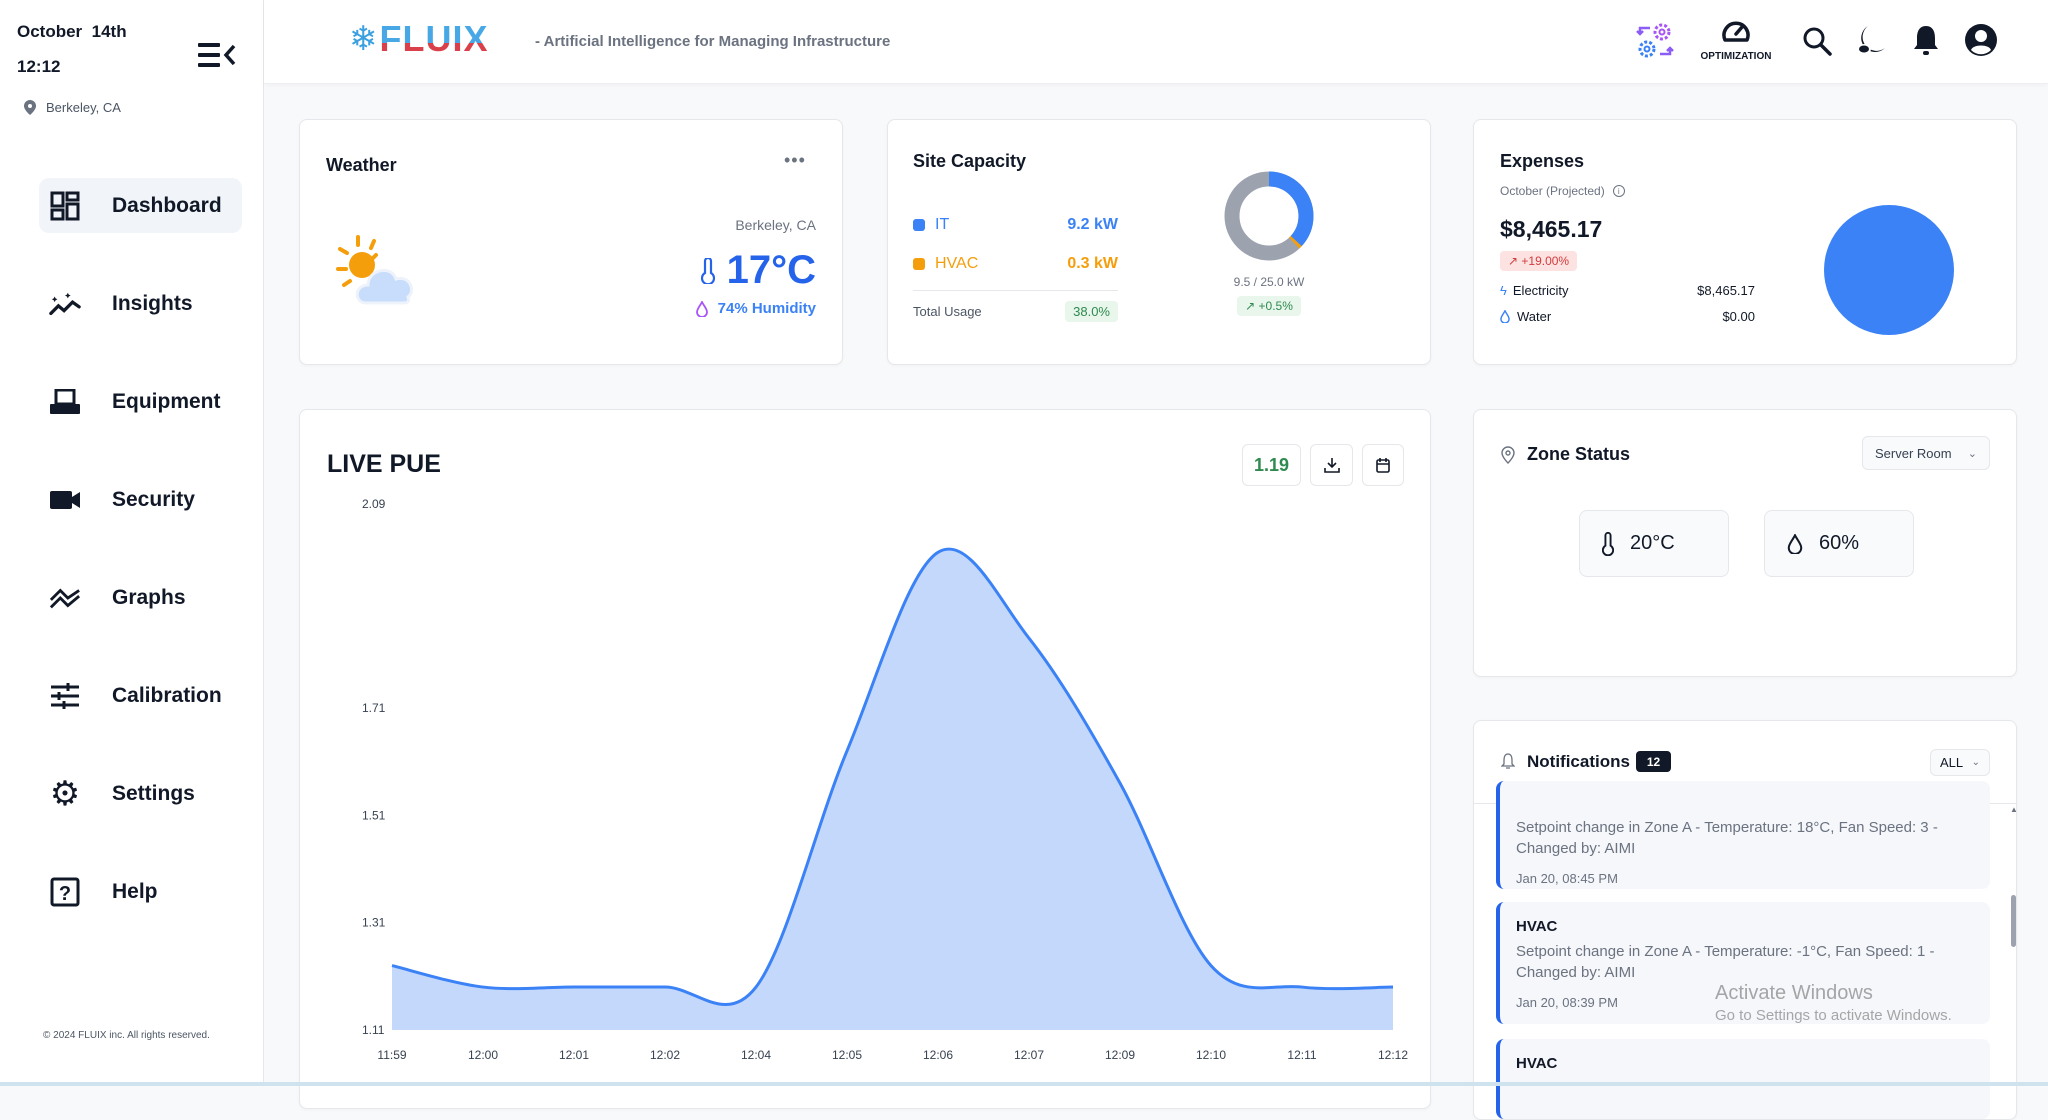 The image size is (2048, 1120). I want to click on capacity-trend-value: +0.5%, so click(1275, 306).